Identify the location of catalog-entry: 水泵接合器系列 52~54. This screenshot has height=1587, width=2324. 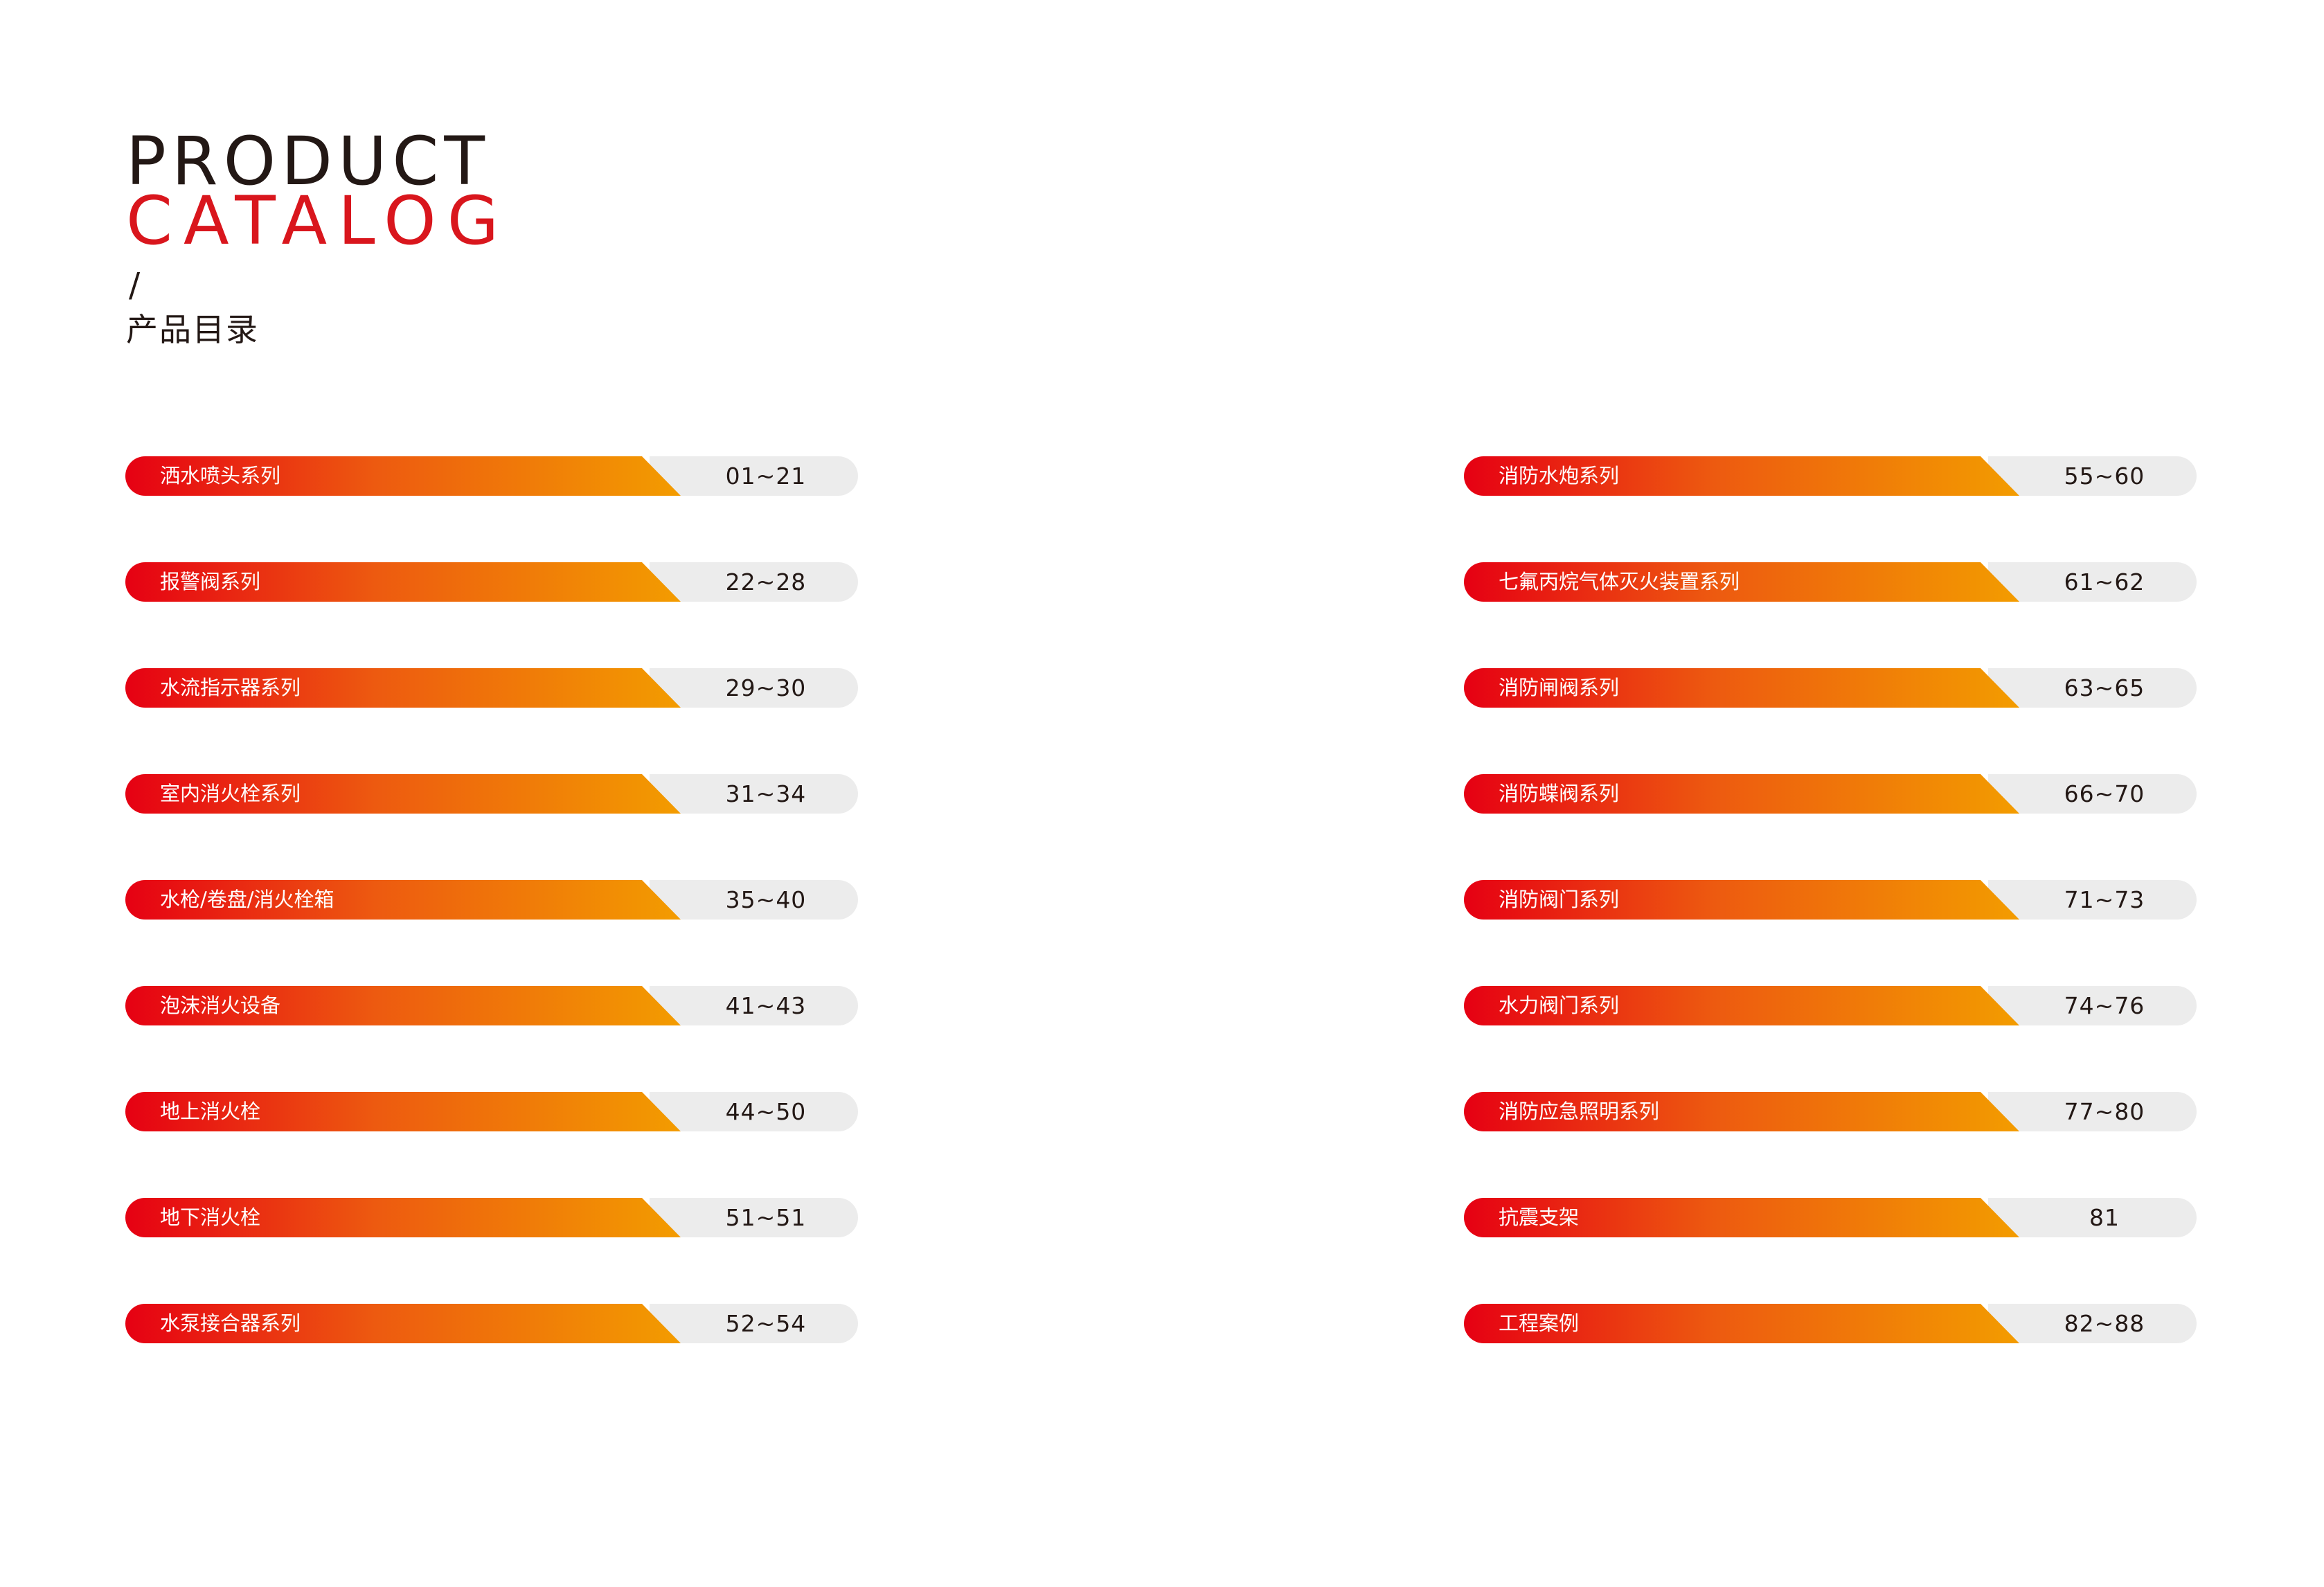
(491, 1323).